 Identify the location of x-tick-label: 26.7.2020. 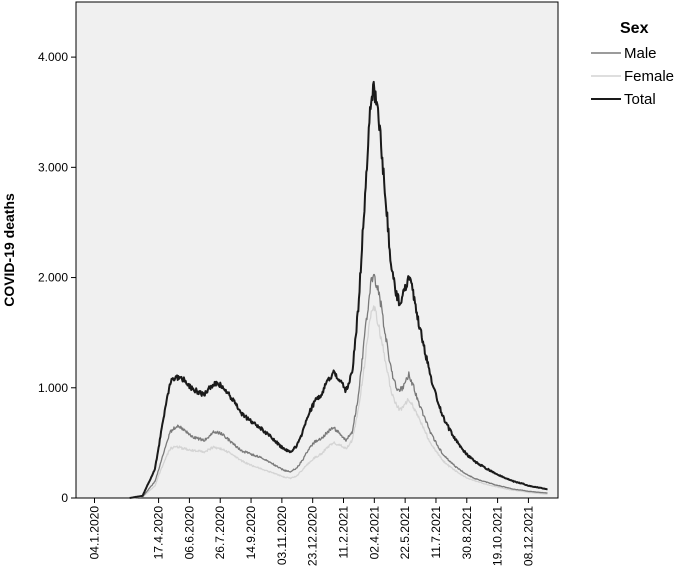
(220, 533).